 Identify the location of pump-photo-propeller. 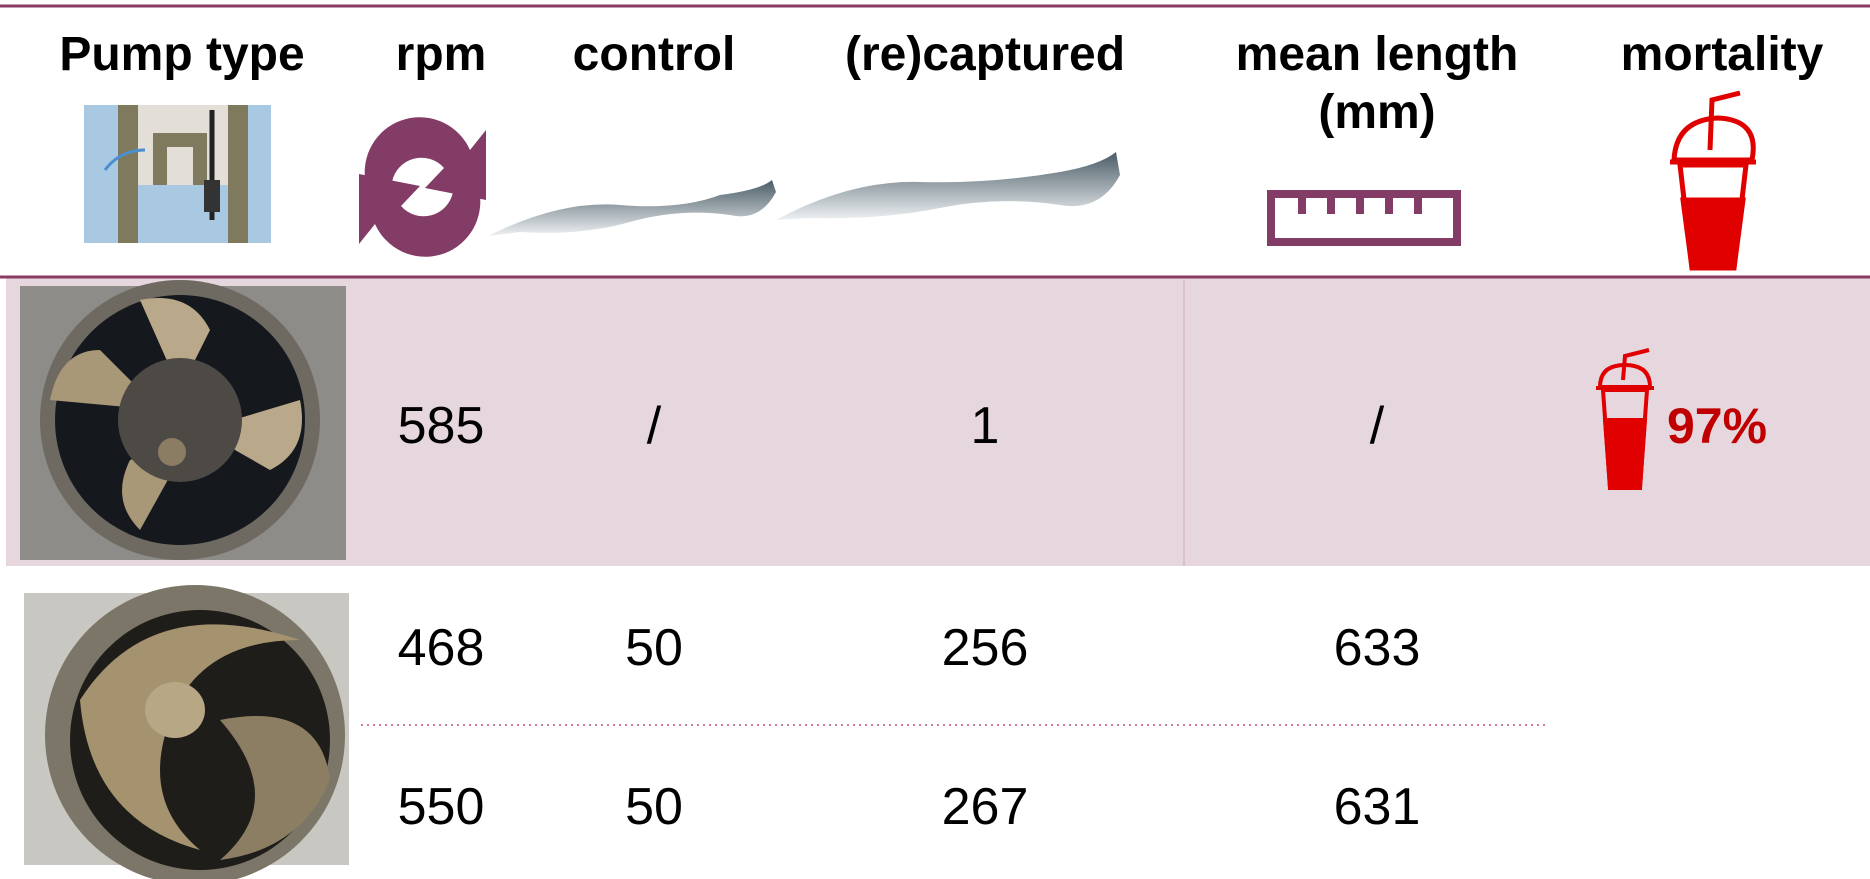
(183, 420).